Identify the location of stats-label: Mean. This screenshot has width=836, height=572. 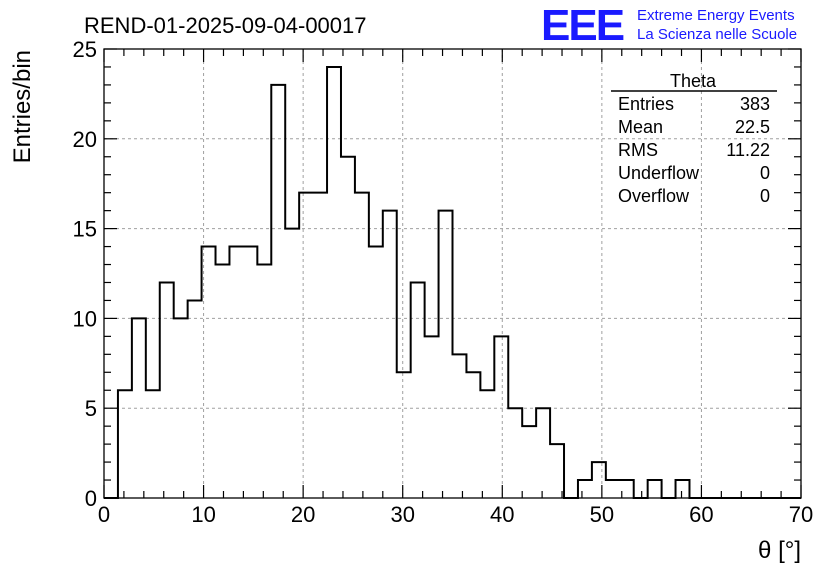
(640, 127).